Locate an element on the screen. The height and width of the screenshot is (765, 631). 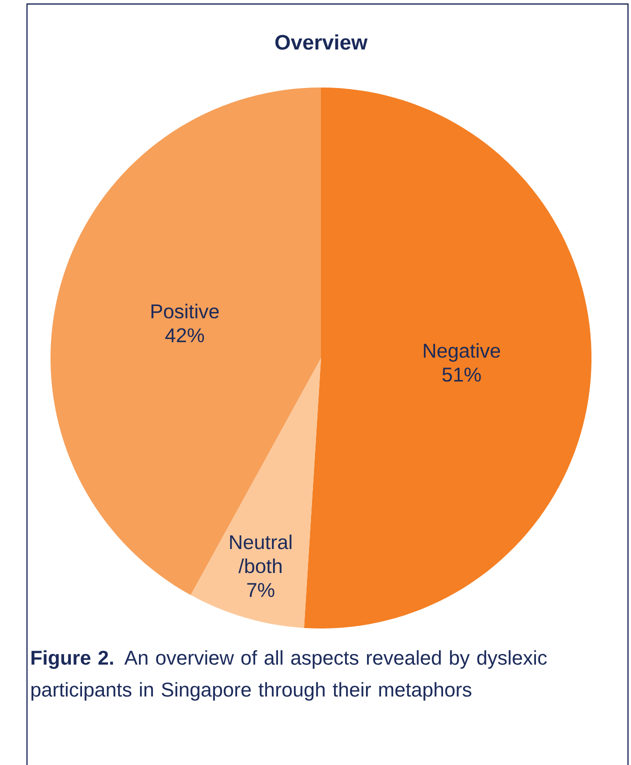
chart-title: Overview is located at coordinates (321, 42).